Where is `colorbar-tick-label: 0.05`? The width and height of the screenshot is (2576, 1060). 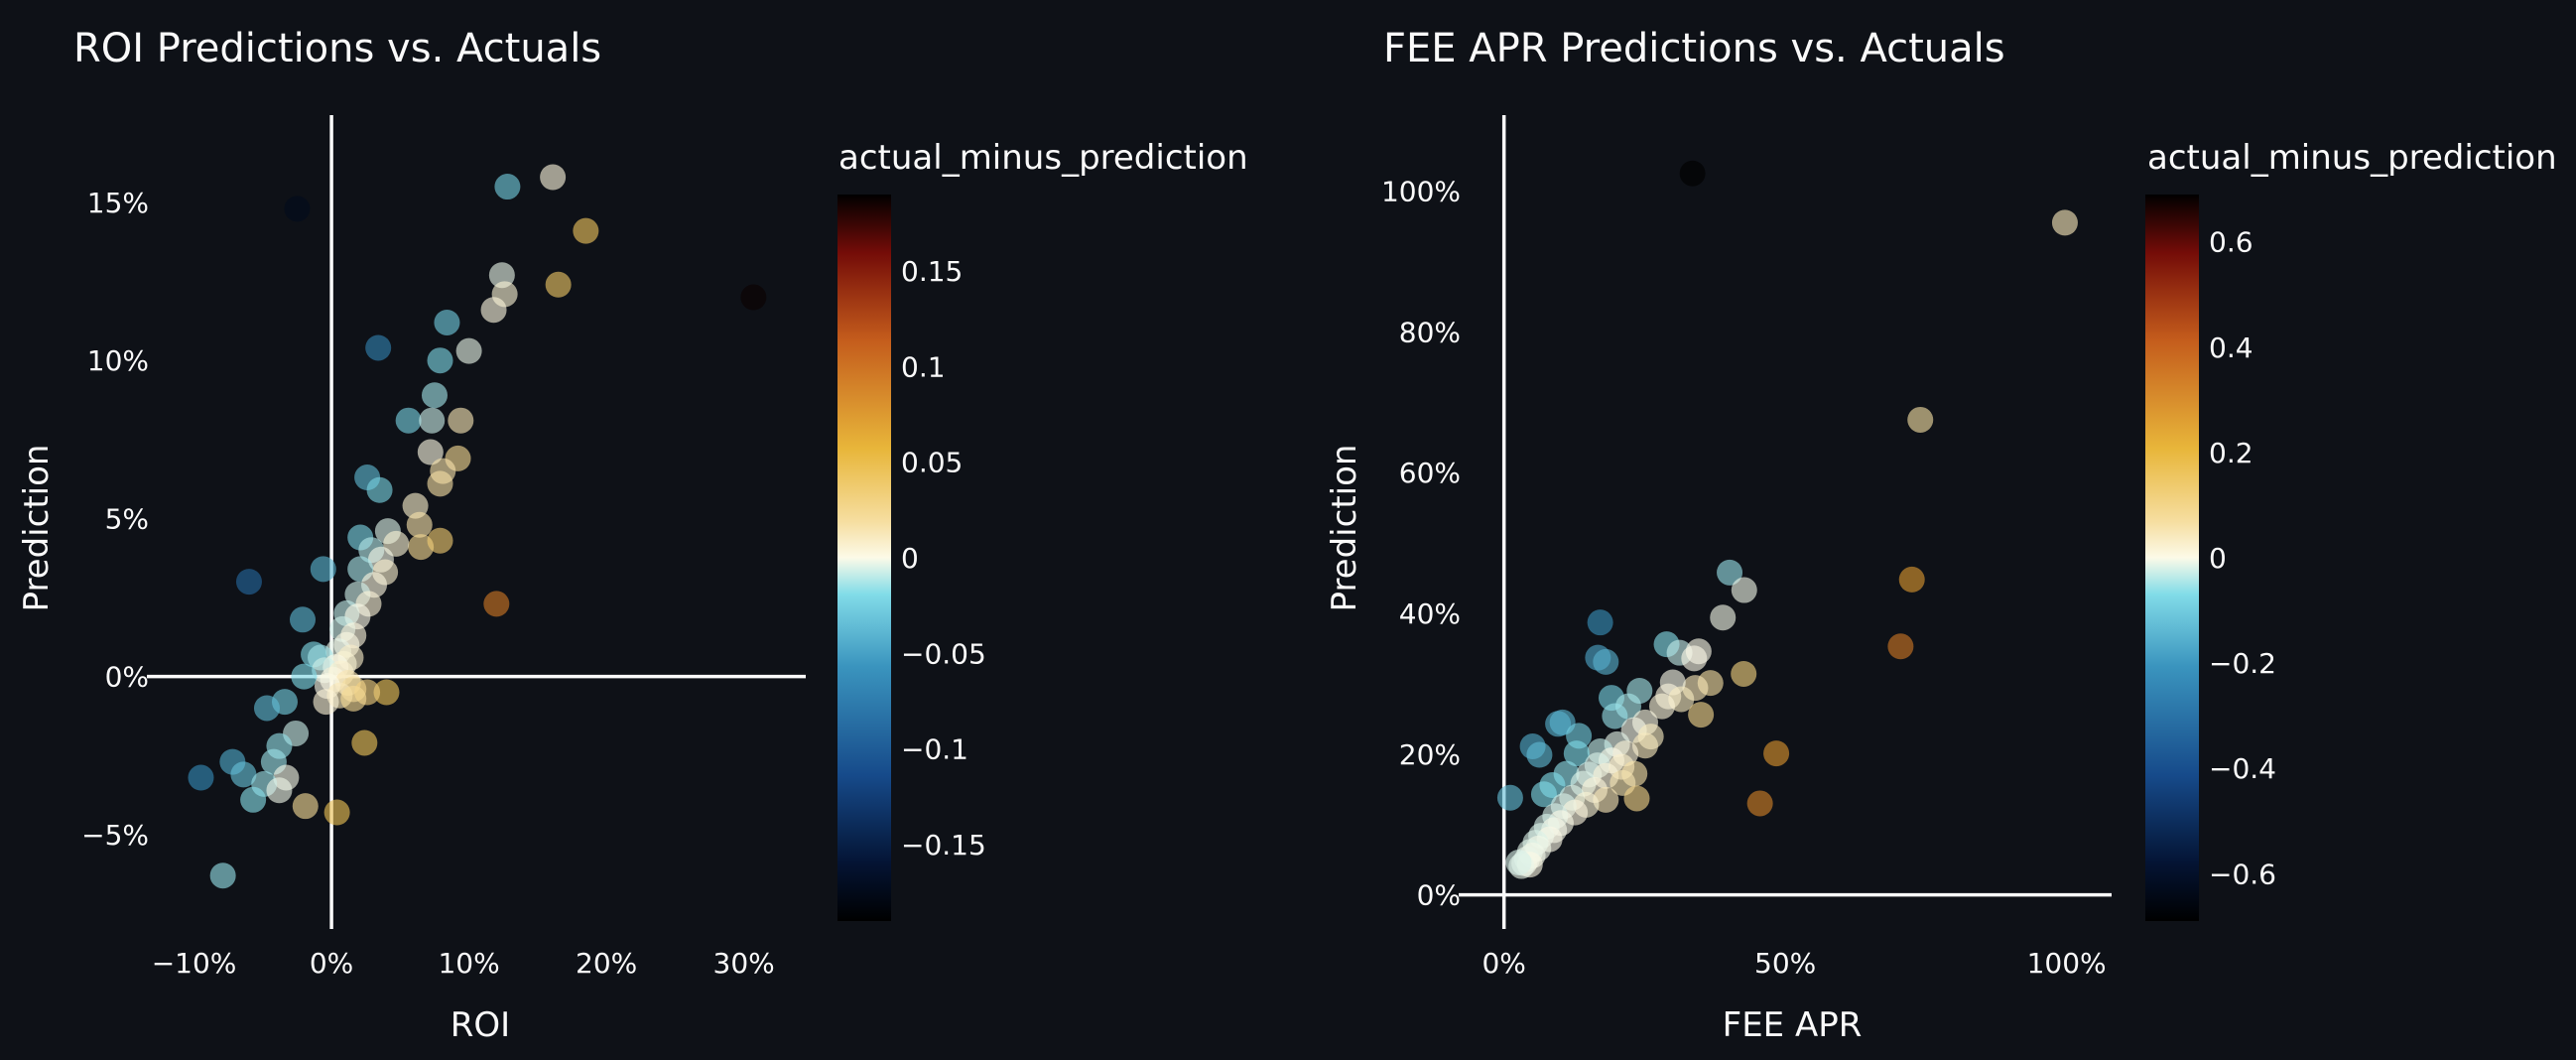
colorbar-tick-label: 0.05 is located at coordinates (932, 463).